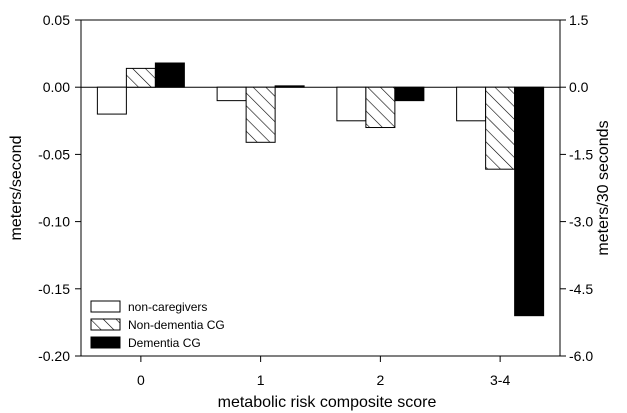 The height and width of the screenshot is (413, 627). Describe the element at coordinates (603, 187) in the screenshot. I see `y2-axis-label: meters/30 seconds` at that location.